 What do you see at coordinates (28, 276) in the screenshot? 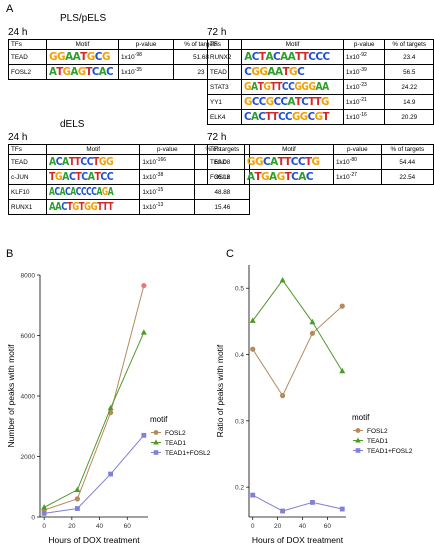
I see `y-tick-label: 8000` at bounding box center [28, 276].